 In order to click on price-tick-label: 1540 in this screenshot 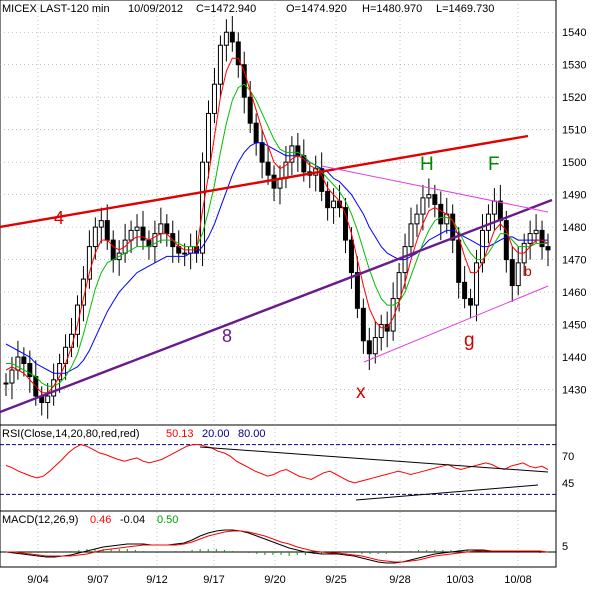, I will do `click(574, 33)`.